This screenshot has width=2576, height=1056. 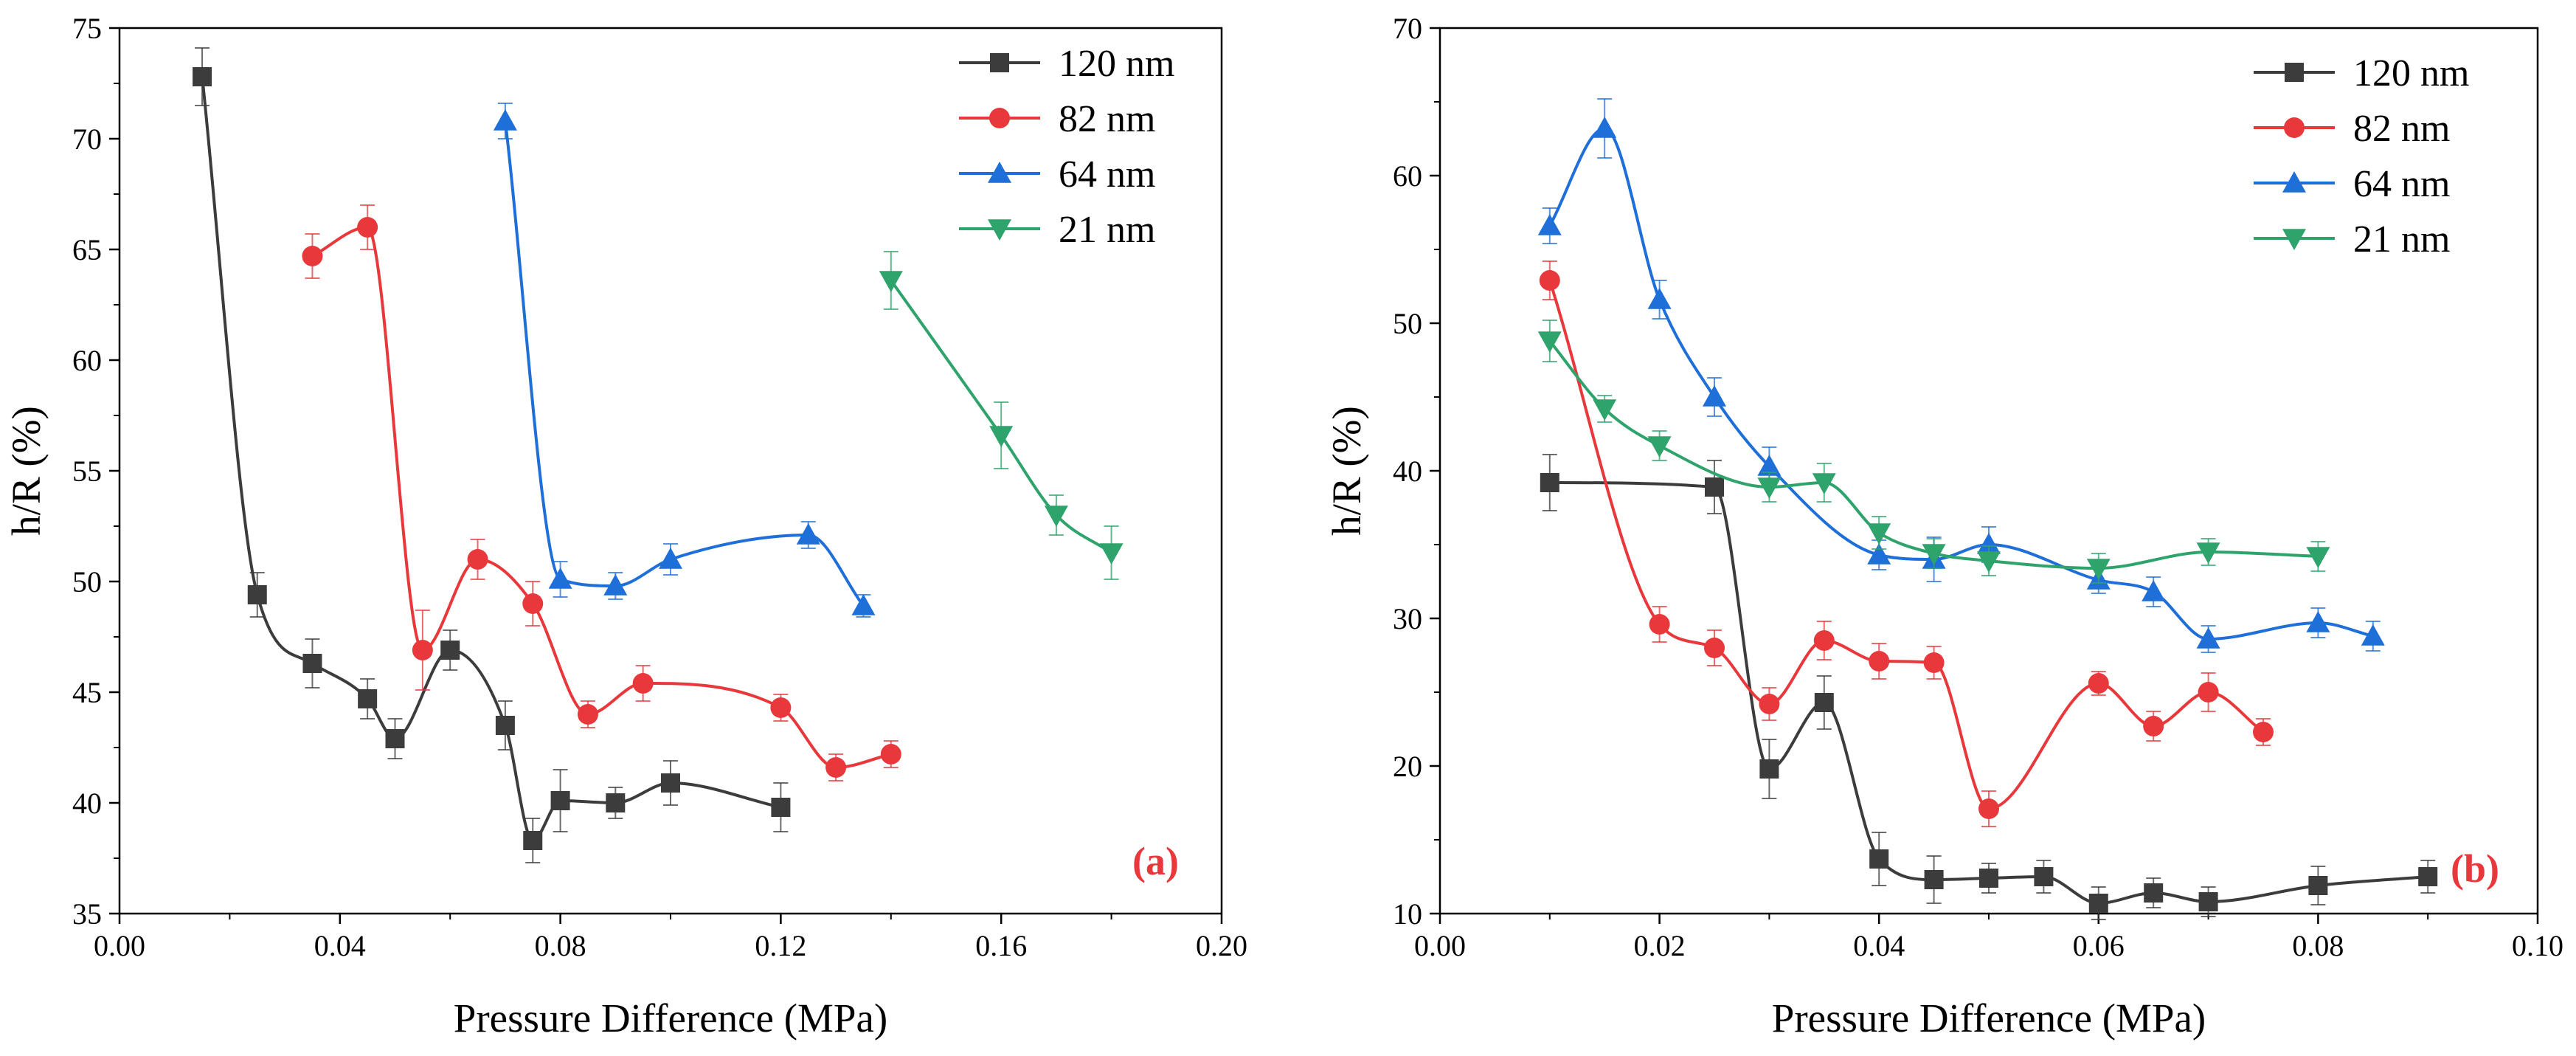 I want to click on y-tick-label-b: 70, so click(x=1408, y=29).